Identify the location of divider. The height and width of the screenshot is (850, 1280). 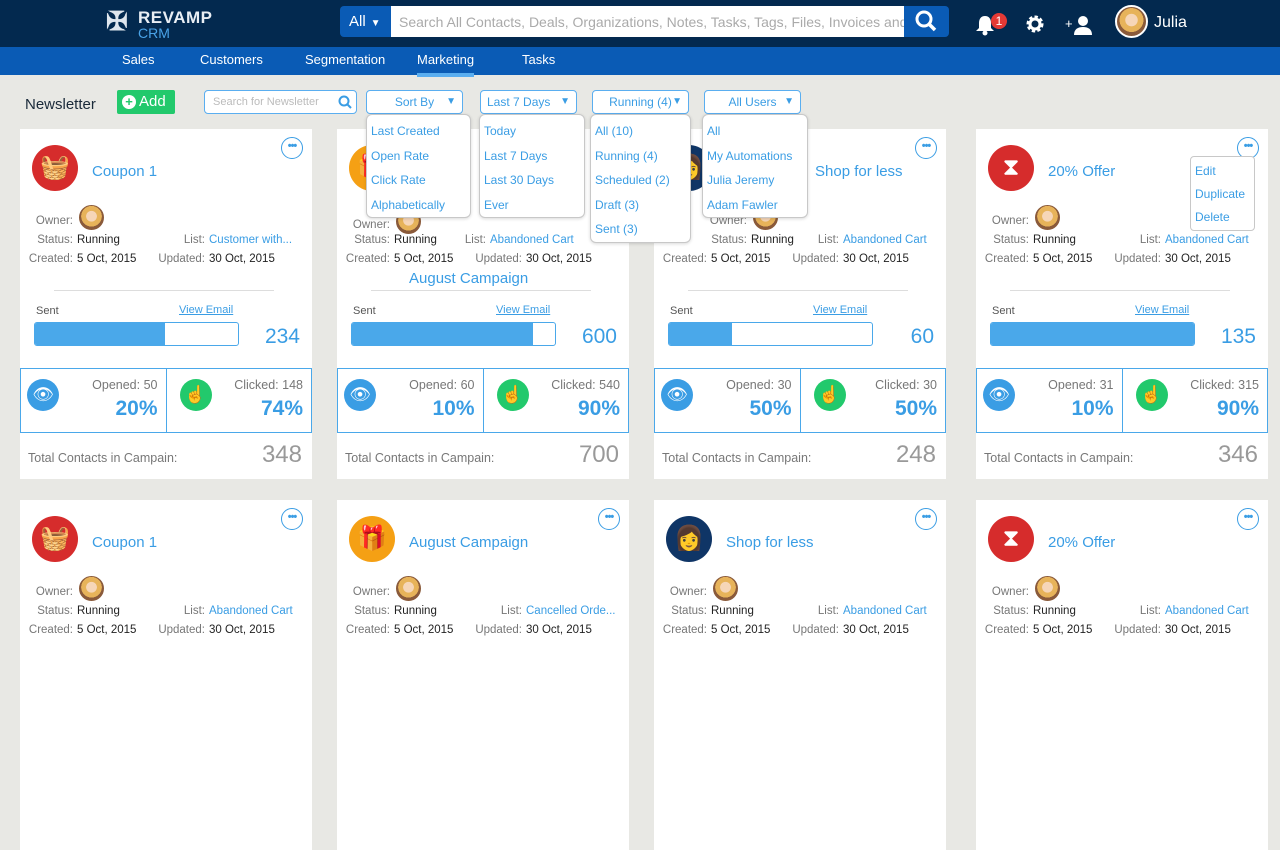
(481, 290).